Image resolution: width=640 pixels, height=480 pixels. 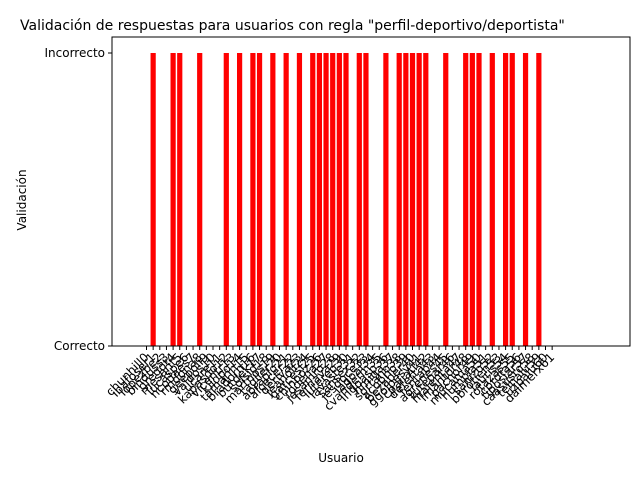 What do you see at coordinates (79, 346) in the screenshot?
I see `y-tick-label: Correcto` at bounding box center [79, 346].